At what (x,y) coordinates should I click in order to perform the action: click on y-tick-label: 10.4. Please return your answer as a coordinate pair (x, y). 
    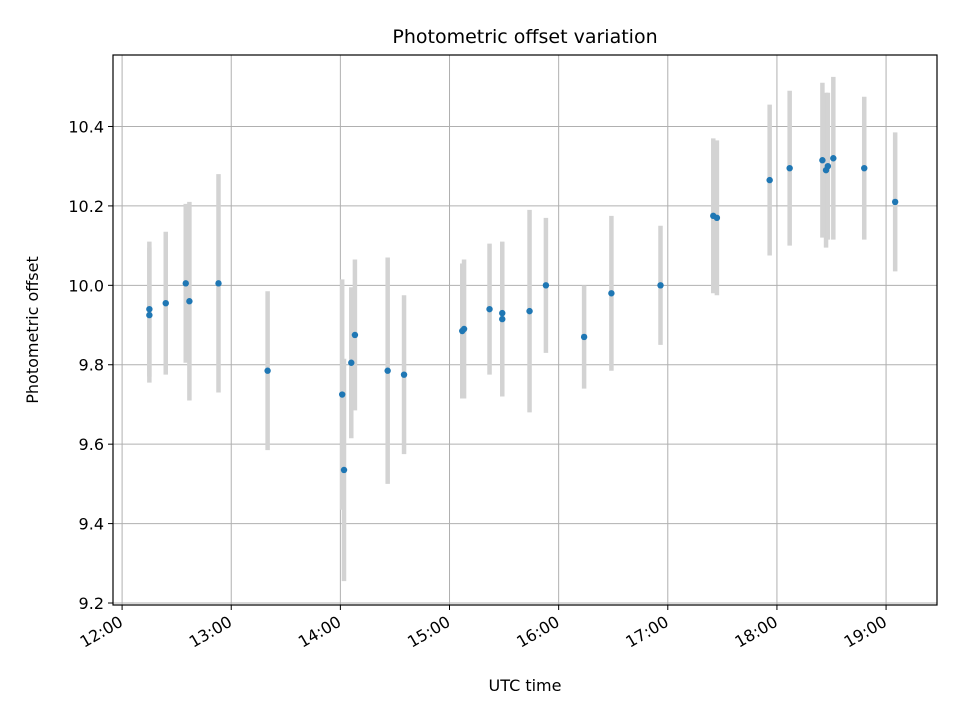
    Looking at the image, I should click on (86, 126).